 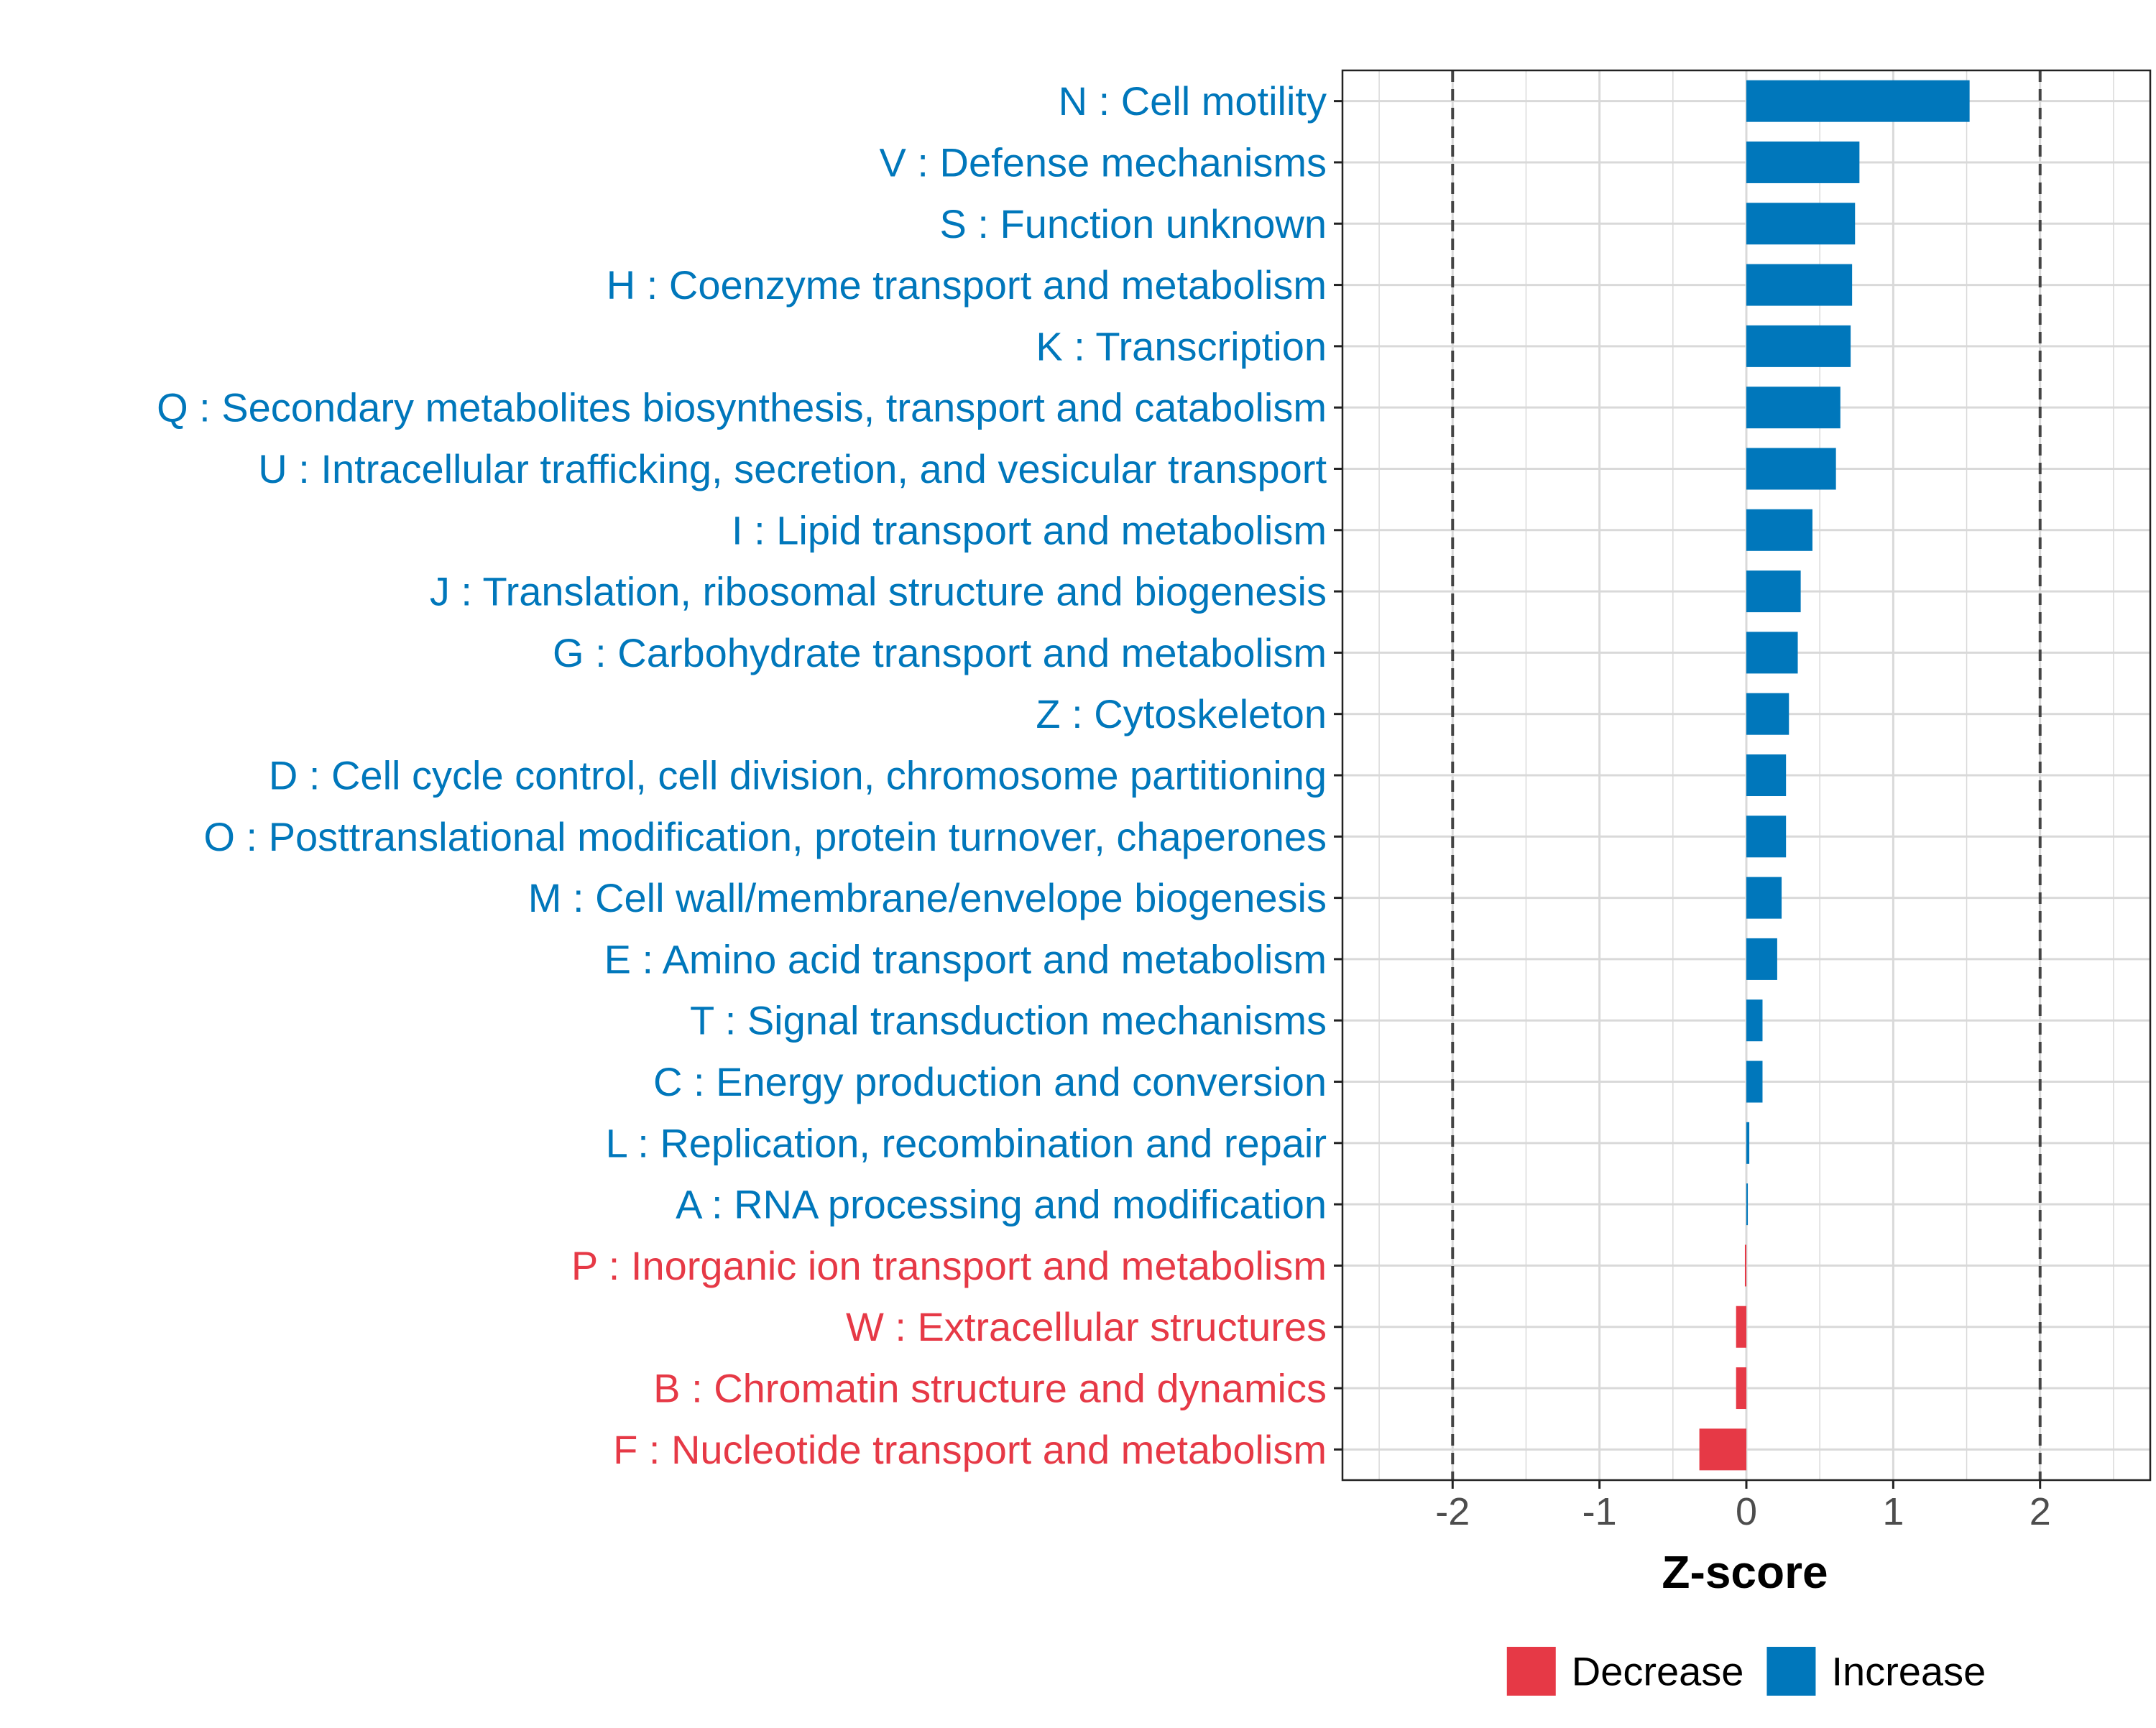 I want to click on y-tick-label: H : Coenzyme transport and metabolism, so click(x=967, y=285).